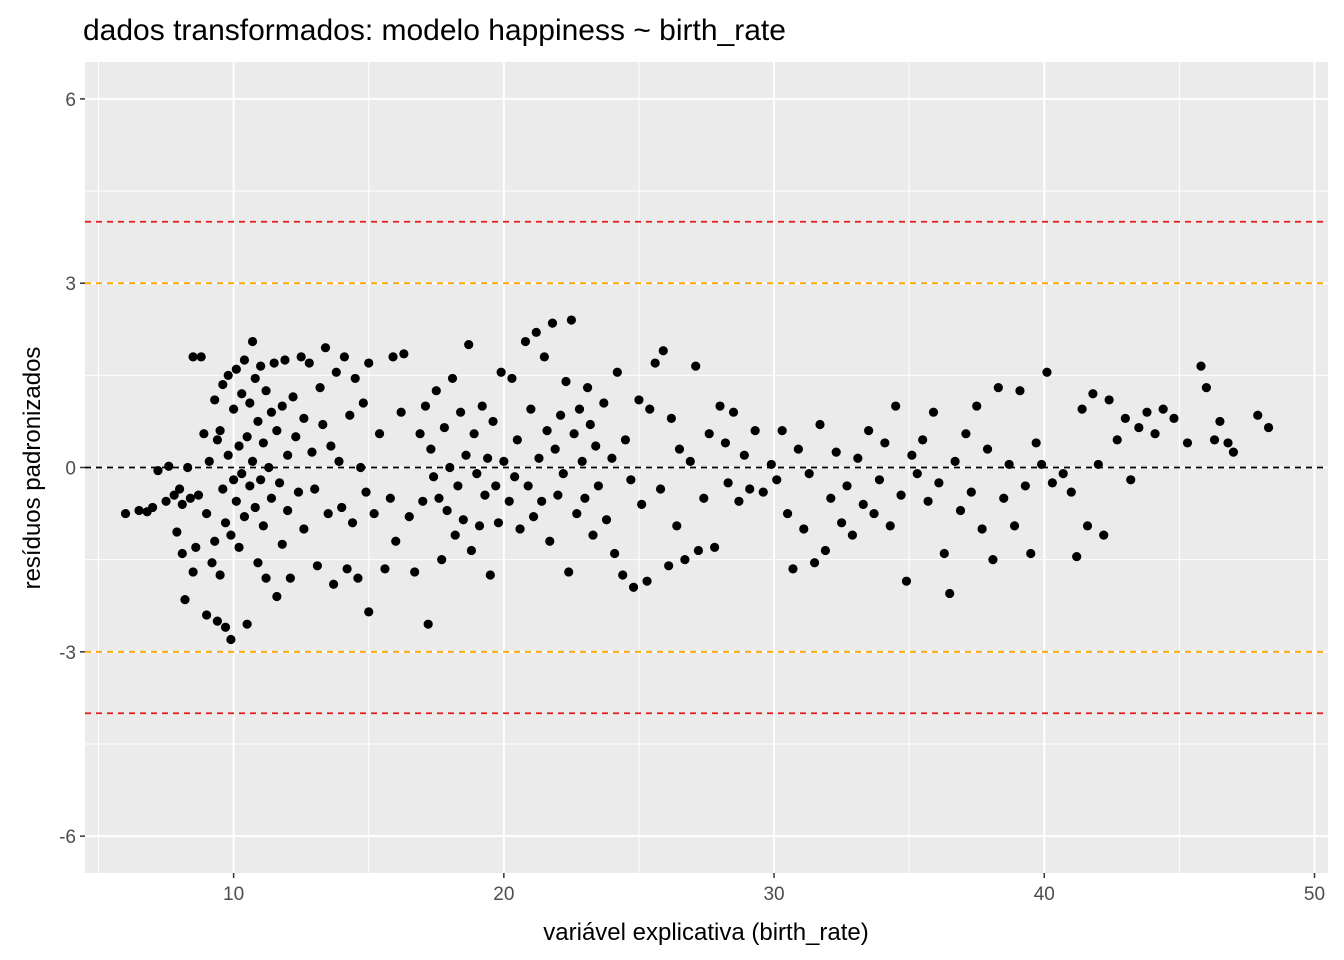 The height and width of the screenshot is (960, 1344). I want to click on y-axis: -6 -3 0 3 6, so click(72, 469).